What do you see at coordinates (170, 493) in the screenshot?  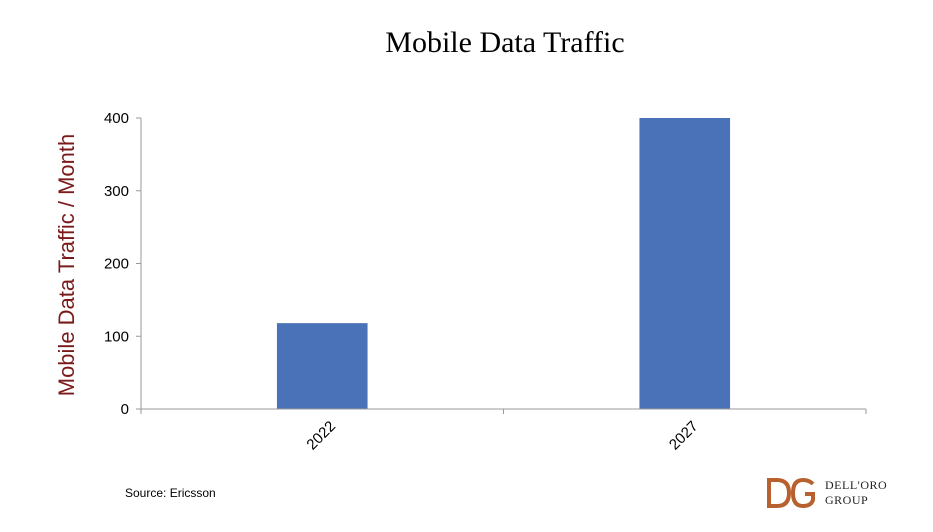 I see `source-note: Source: Ericsson` at bounding box center [170, 493].